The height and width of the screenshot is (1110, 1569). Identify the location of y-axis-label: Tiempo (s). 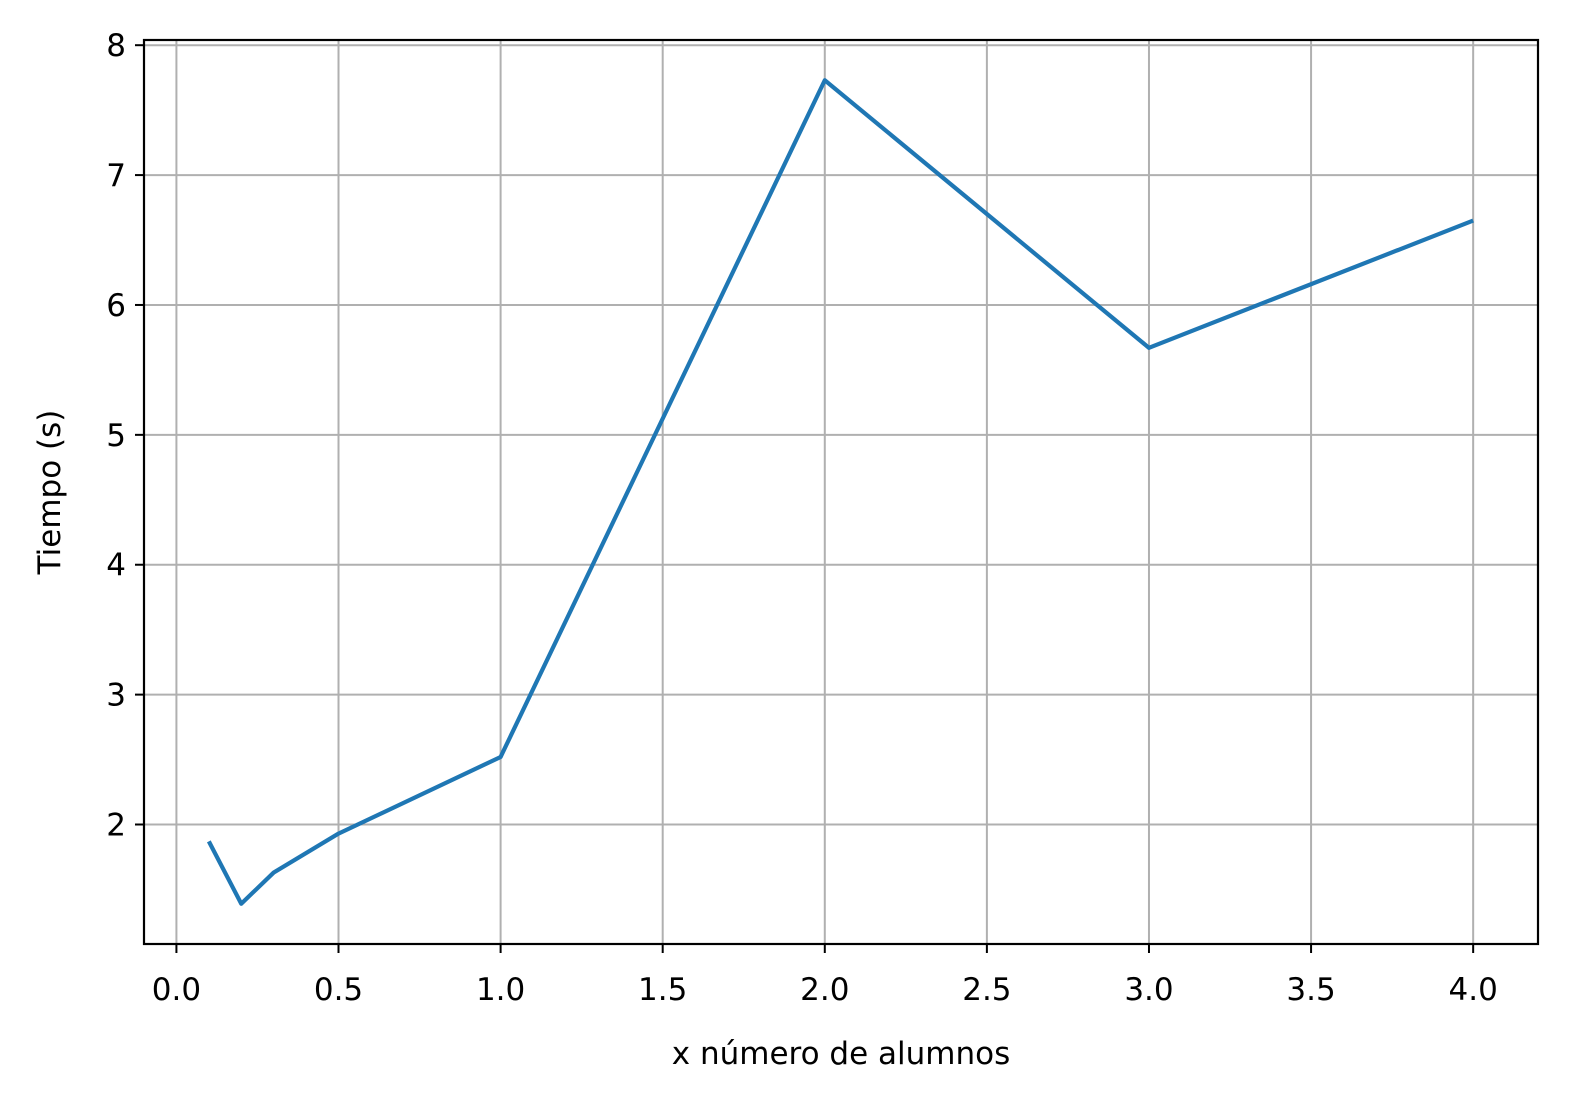
(50, 493).